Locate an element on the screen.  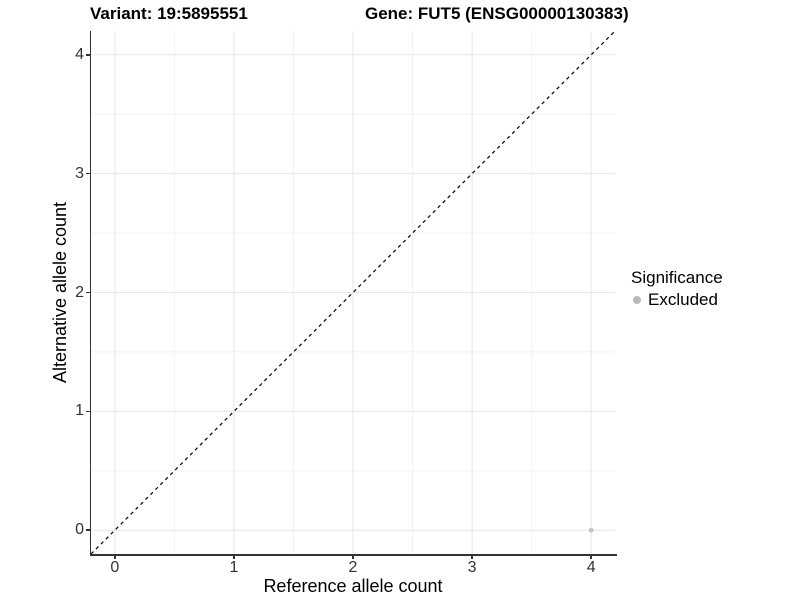
y-tick-label: 0 is located at coordinates (79, 530).